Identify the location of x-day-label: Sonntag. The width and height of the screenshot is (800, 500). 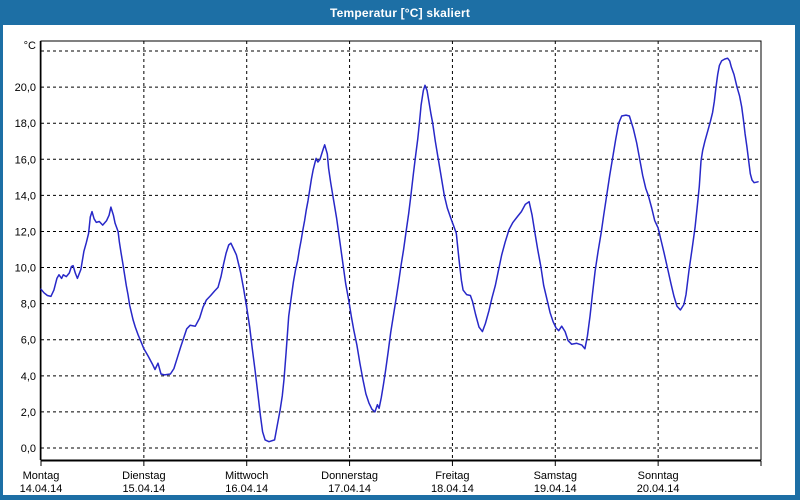
(658, 476).